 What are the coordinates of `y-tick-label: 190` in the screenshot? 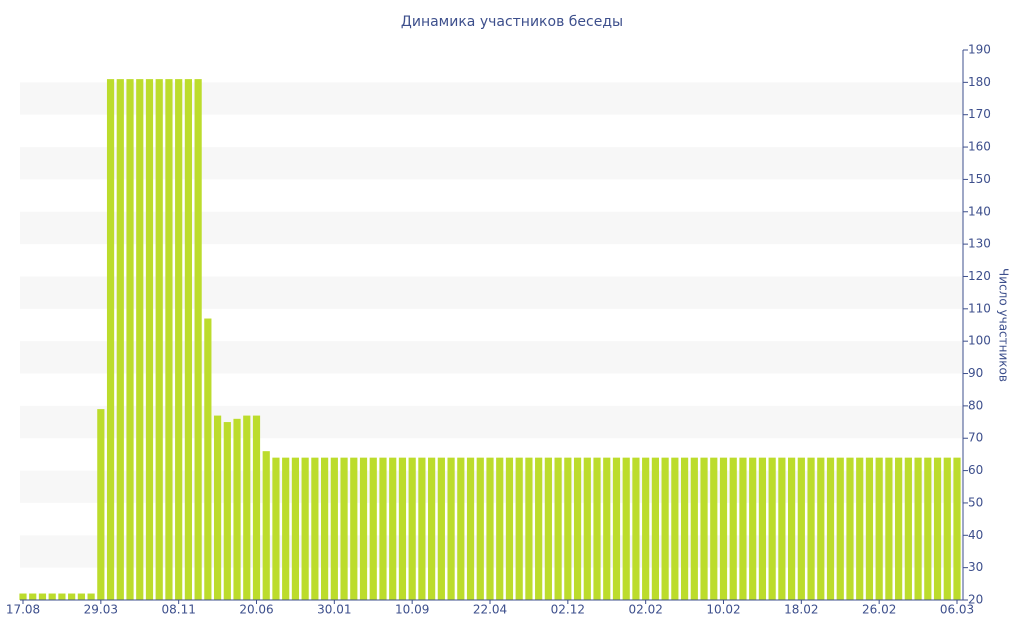 It's located at (979, 50).